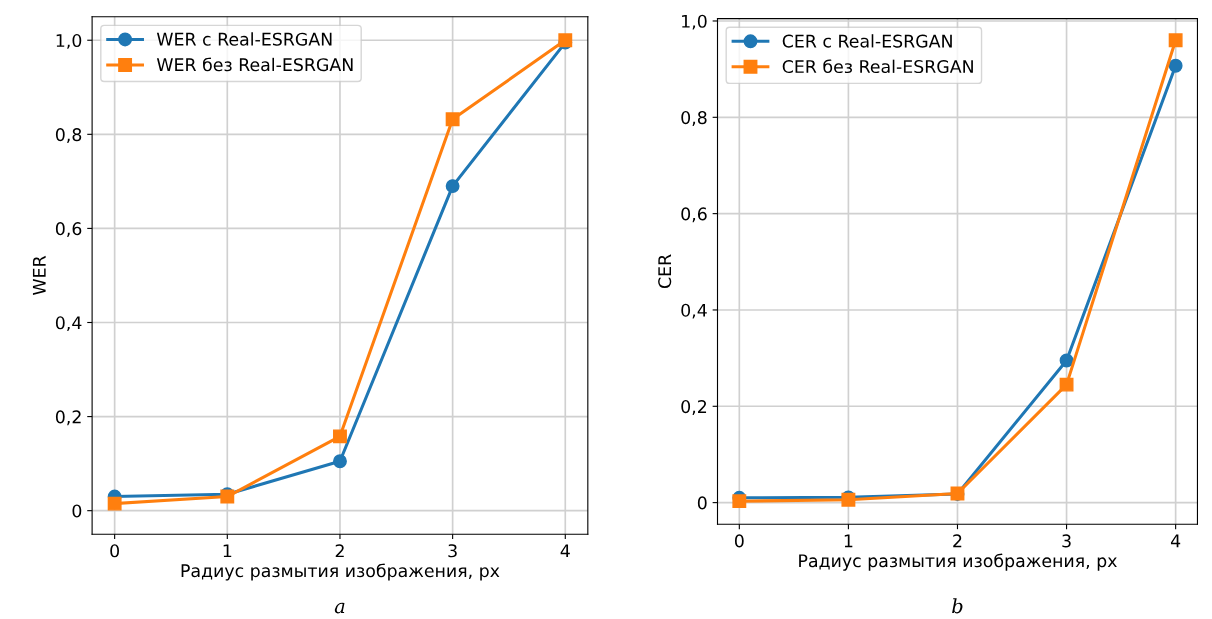 This screenshot has height=619, width=1212. What do you see at coordinates (665, 271) in the screenshot?
I see `y-axis-title: CER` at bounding box center [665, 271].